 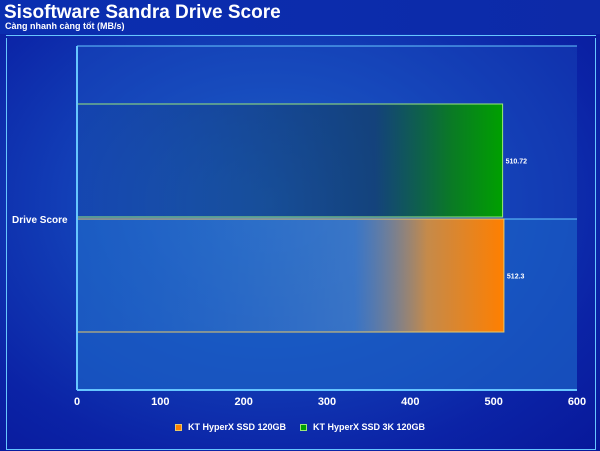 What do you see at coordinates (142, 12) in the screenshot?
I see `chart-title: Sisoftware Sandra Drive Score` at bounding box center [142, 12].